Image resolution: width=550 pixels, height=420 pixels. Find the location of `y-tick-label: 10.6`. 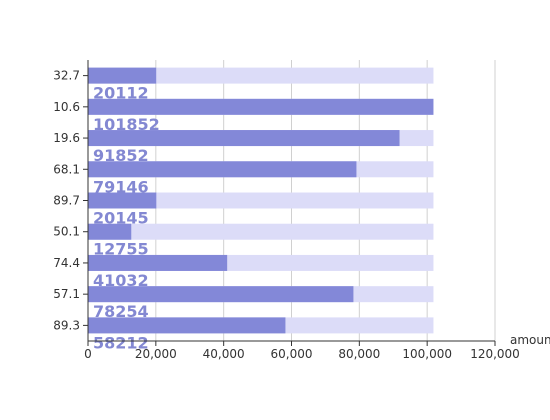

y-tick-label: 10.6 is located at coordinates (66, 107).